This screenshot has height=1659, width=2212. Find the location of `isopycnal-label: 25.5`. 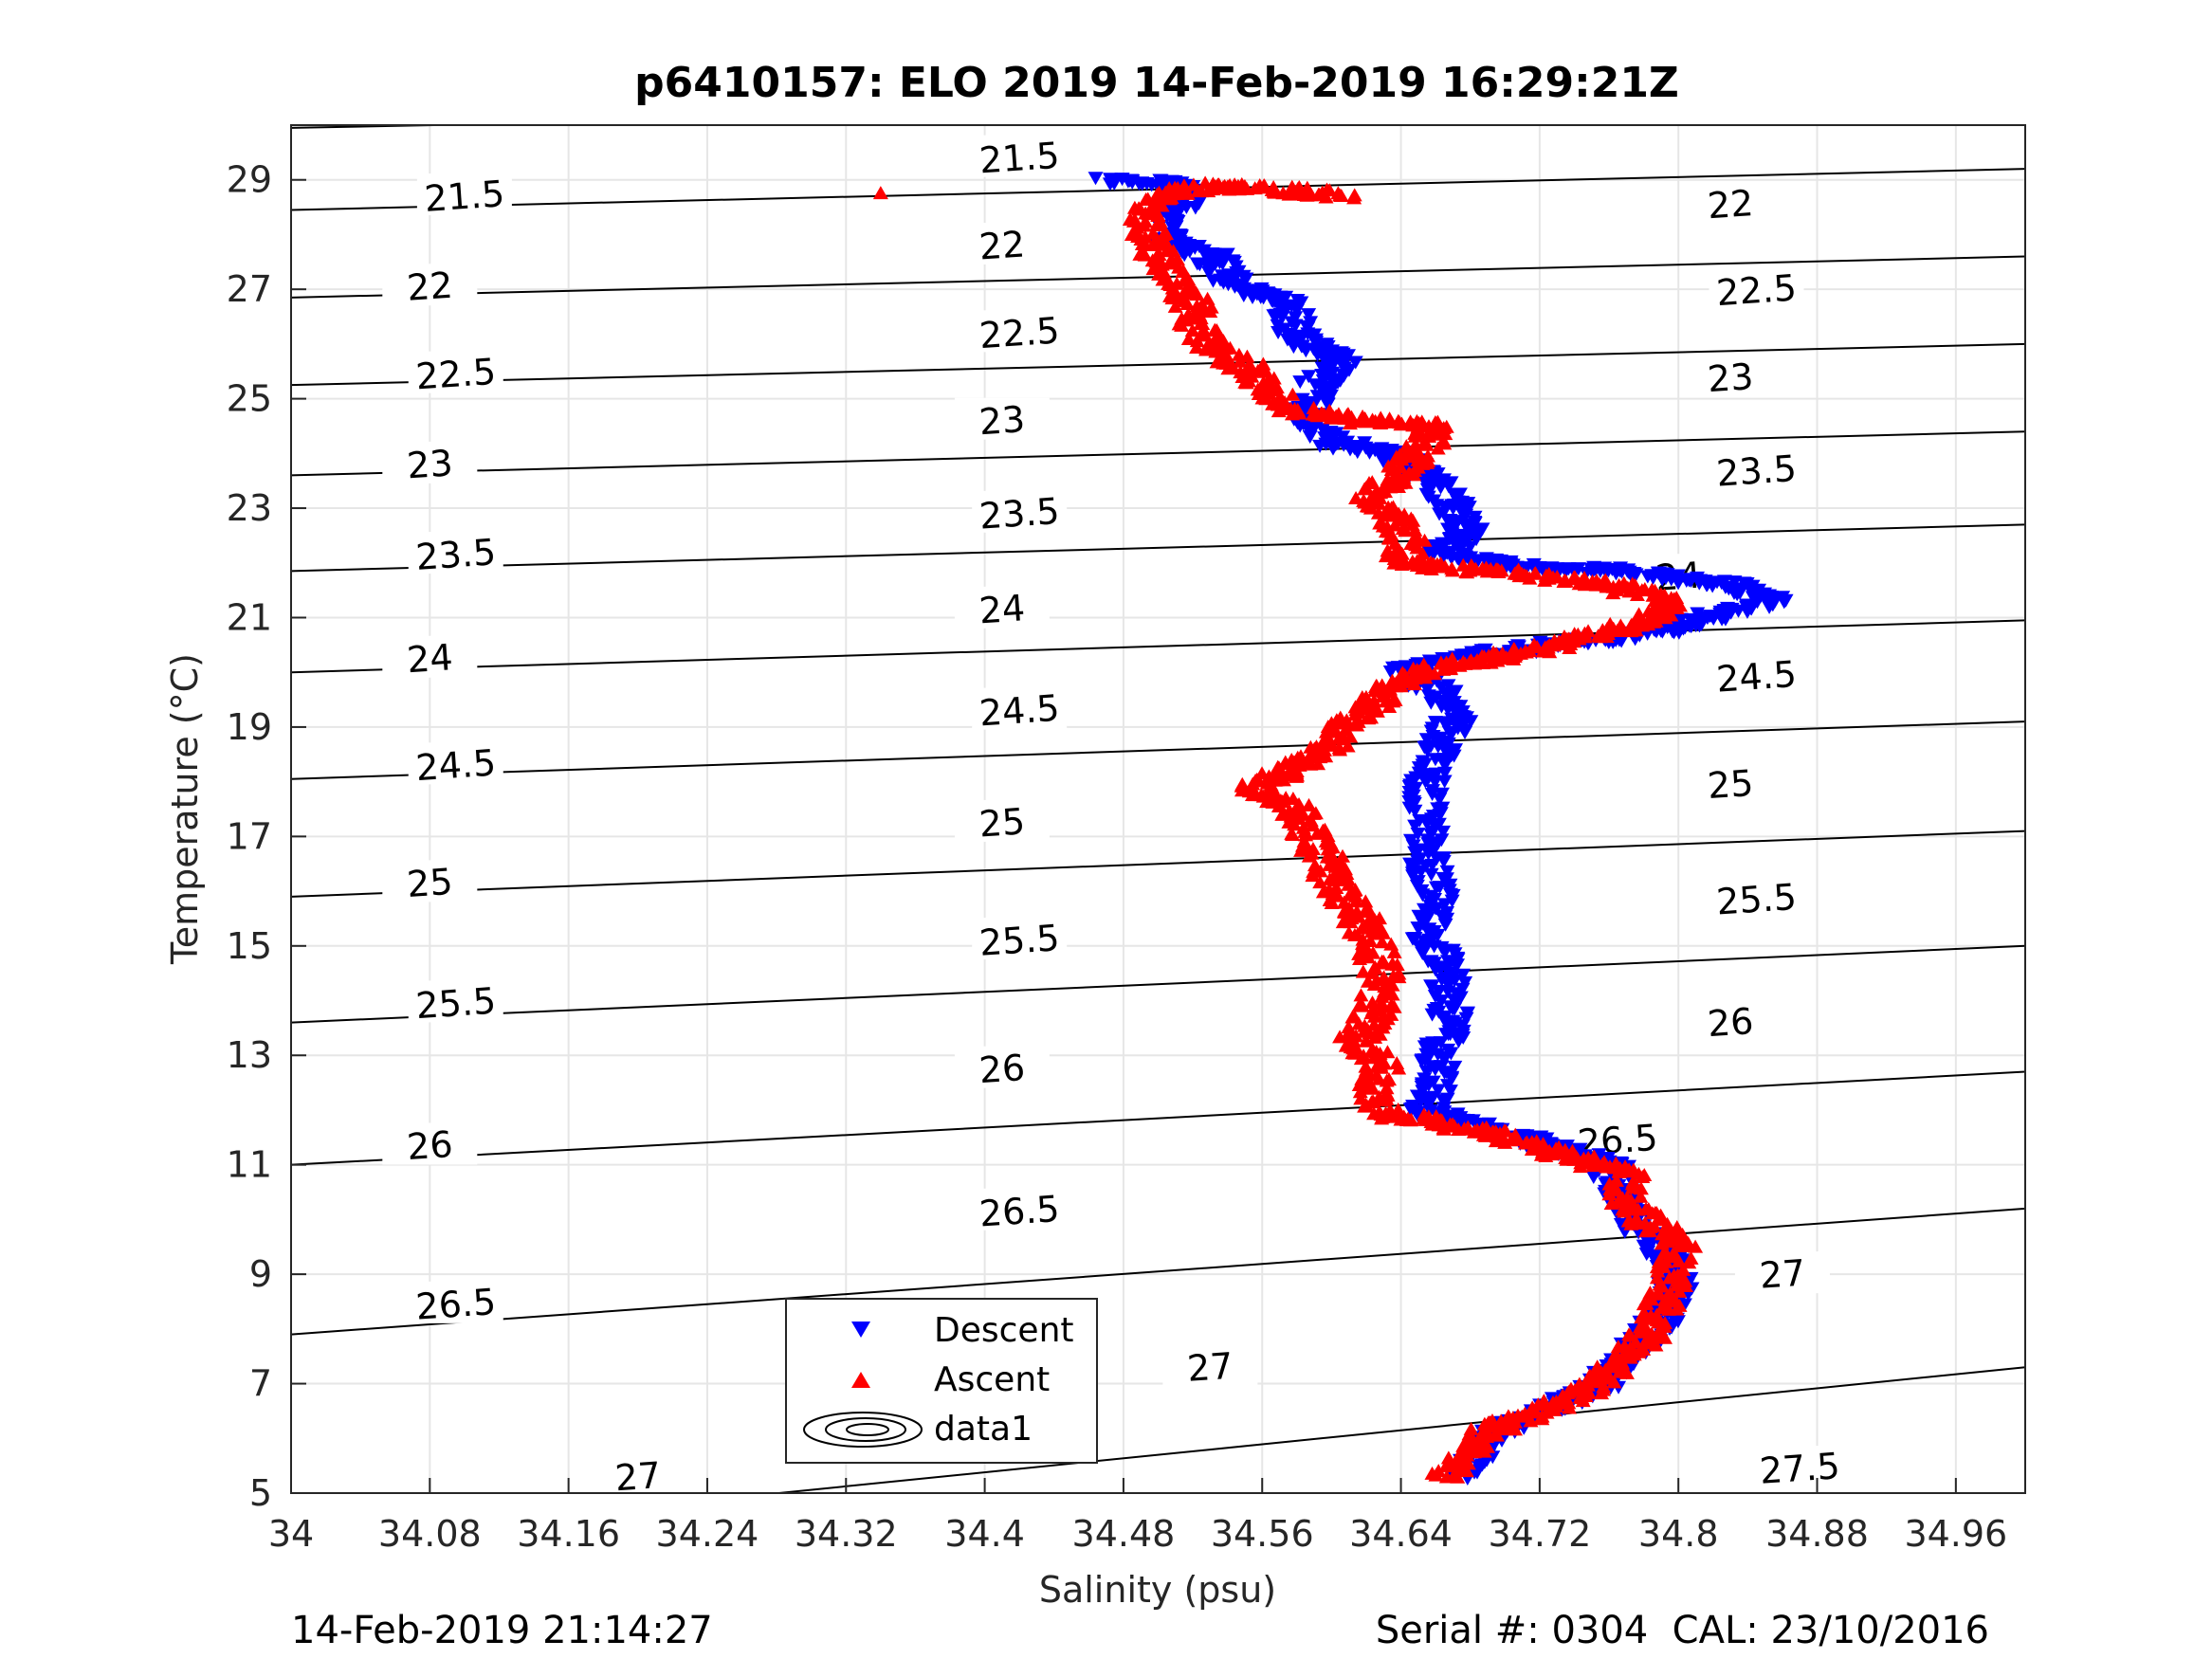

isopycnal-label: 25.5 is located at coordinates (1756, 899).